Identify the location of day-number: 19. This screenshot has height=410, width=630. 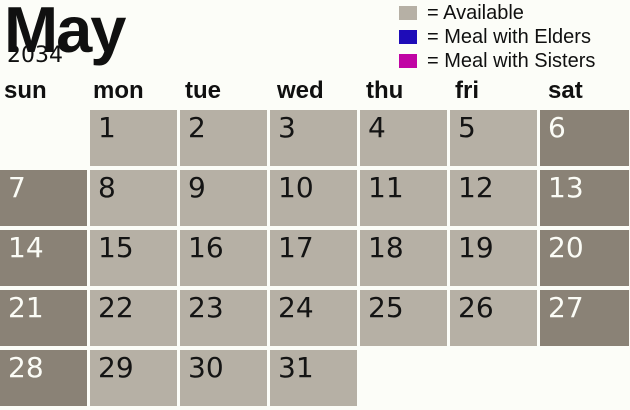
(476, 247).